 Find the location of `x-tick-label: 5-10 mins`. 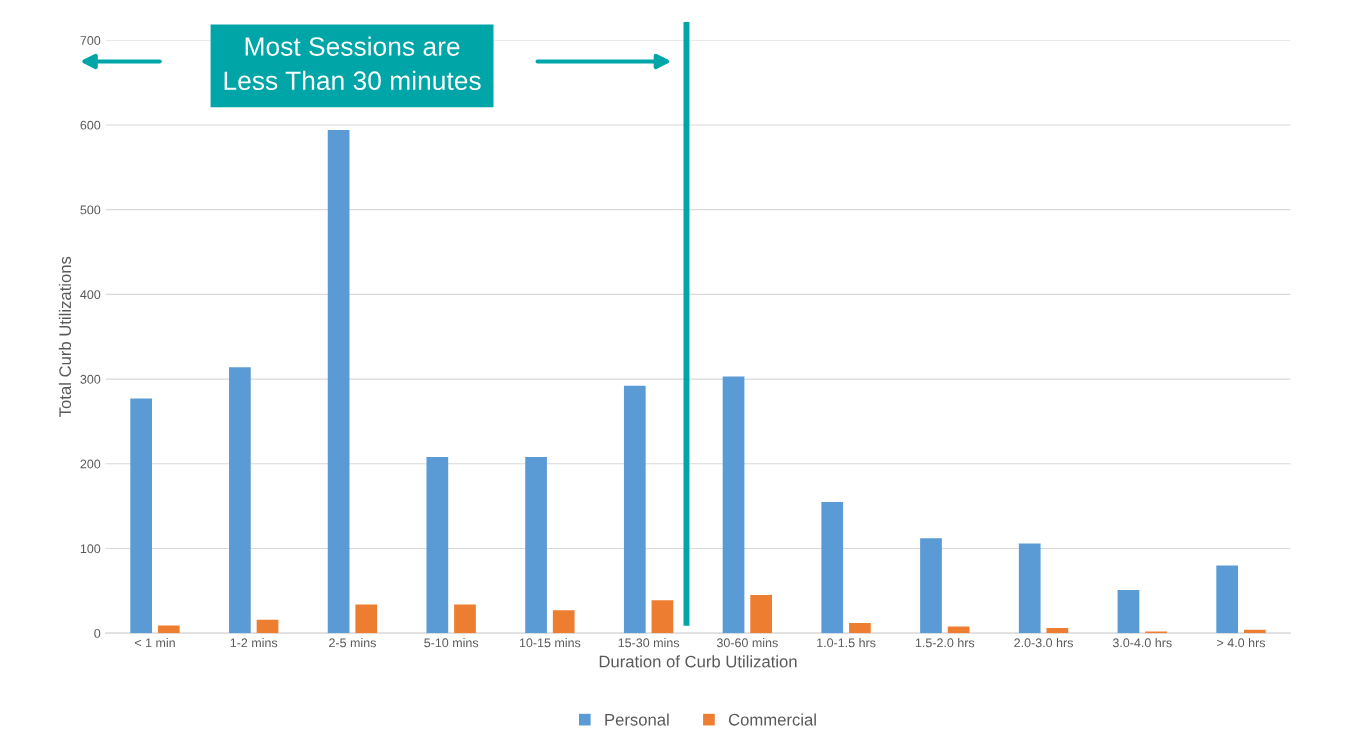

x-tick-label: 5-10 mins is located at coordinates (451, 643).